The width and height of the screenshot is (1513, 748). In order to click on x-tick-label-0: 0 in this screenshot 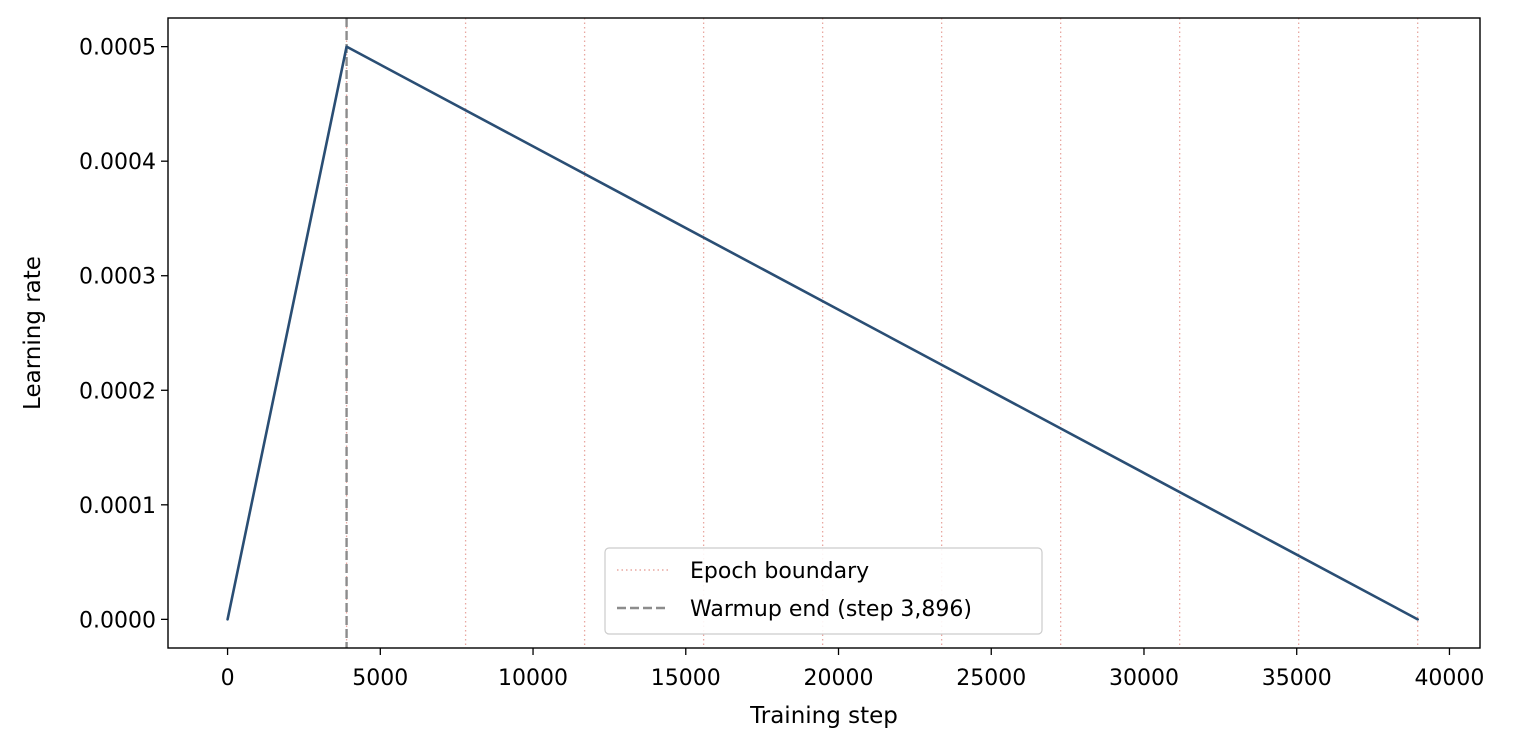, I will do `click(228, 678)`.